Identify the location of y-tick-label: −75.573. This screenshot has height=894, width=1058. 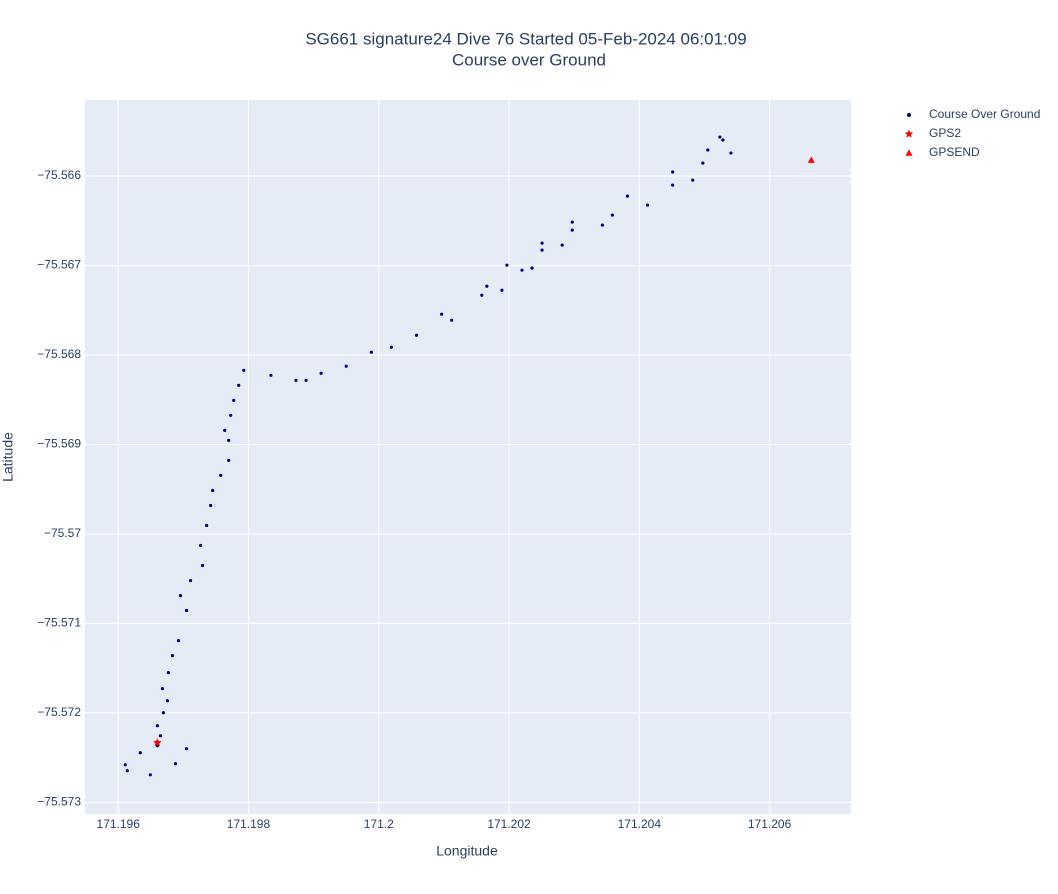
(59, 802).